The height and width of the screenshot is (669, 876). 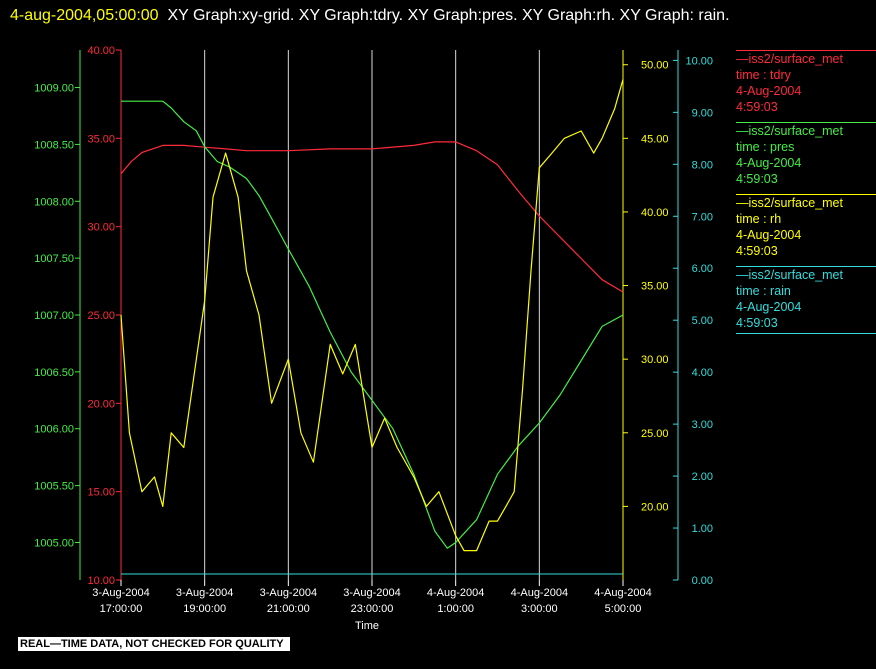 What do you see at coordinates (655, 66) in the screenshot?
I see `rh-tick-label: 50.00` at bounding box center [655, 66].